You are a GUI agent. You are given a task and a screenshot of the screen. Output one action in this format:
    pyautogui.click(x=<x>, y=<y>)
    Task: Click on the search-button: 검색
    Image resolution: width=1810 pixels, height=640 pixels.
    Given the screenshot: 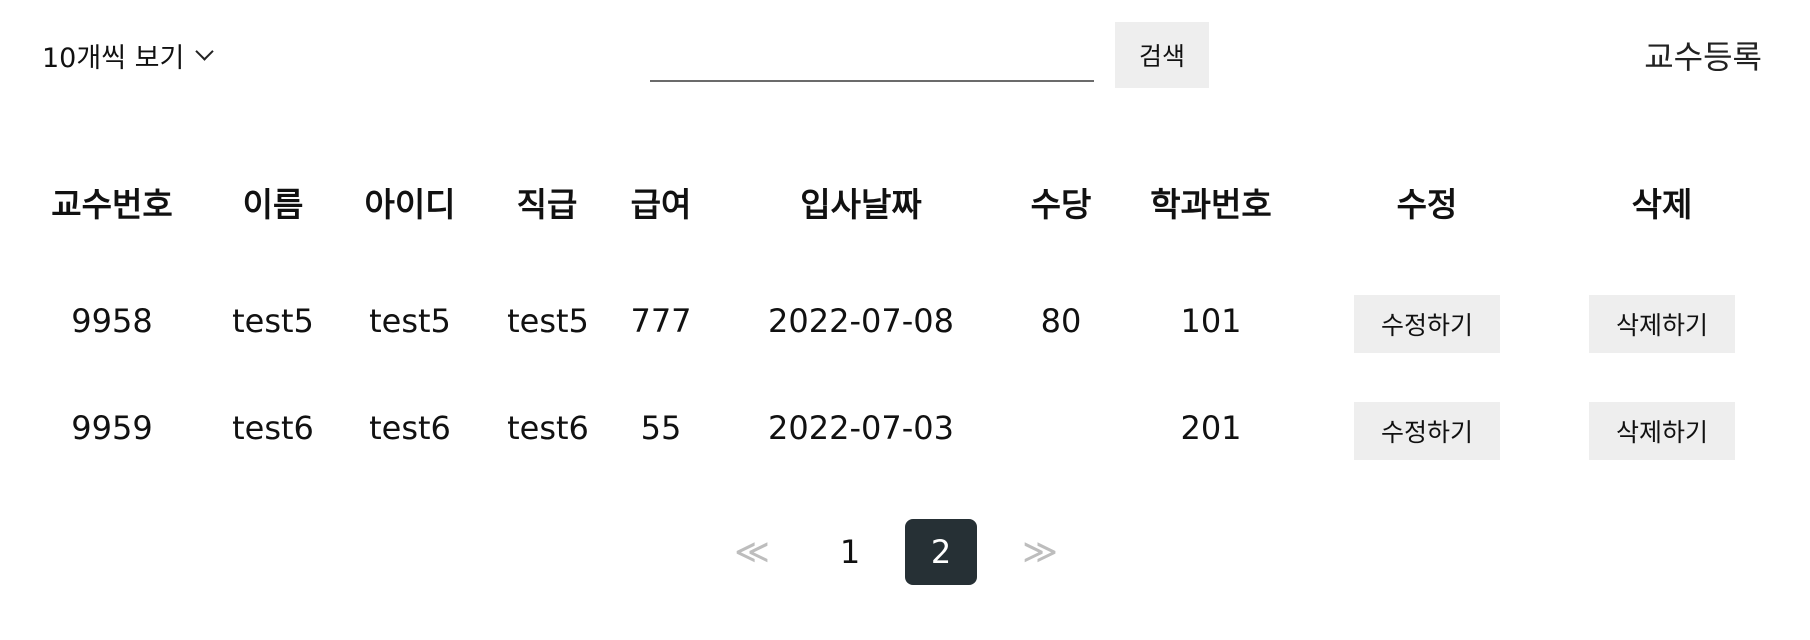 What is the action you would take?
    pyautogui.click(x=1162, y=55)
    